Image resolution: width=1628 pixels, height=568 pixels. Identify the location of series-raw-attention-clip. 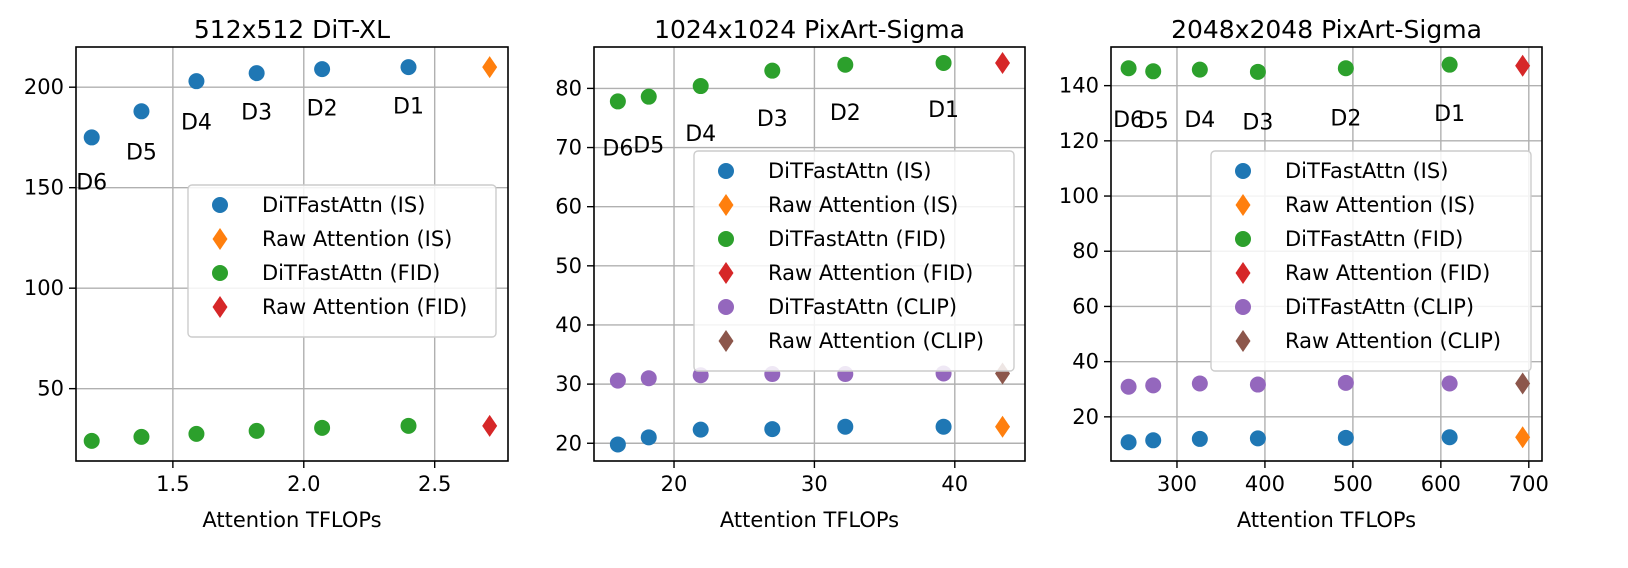
(1523, 383).